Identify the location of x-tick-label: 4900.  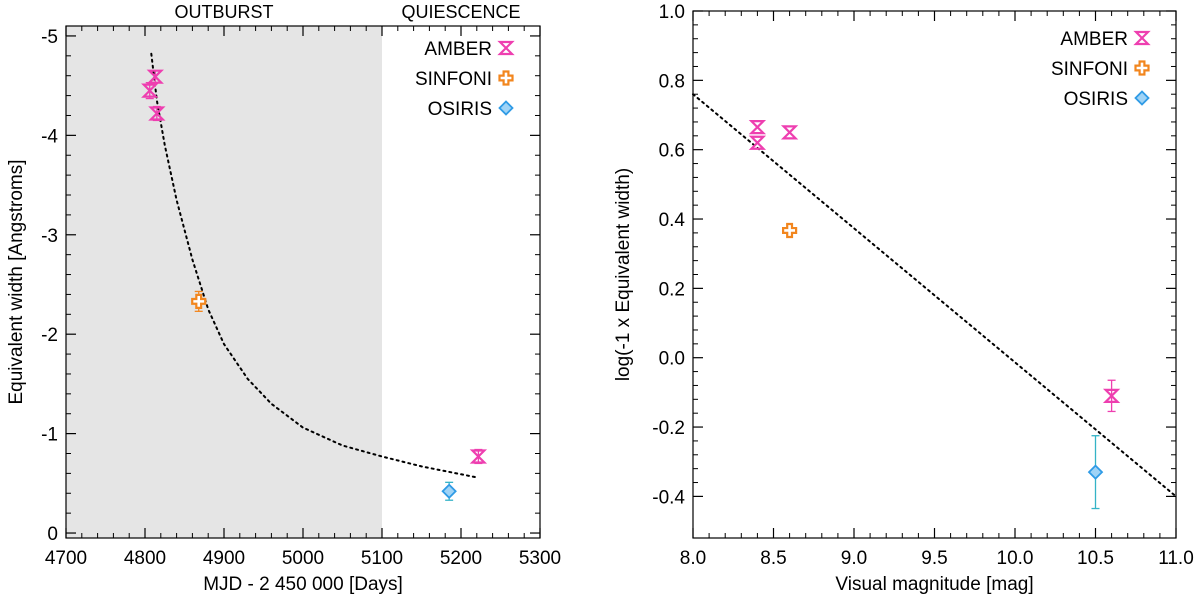
(224, 558).